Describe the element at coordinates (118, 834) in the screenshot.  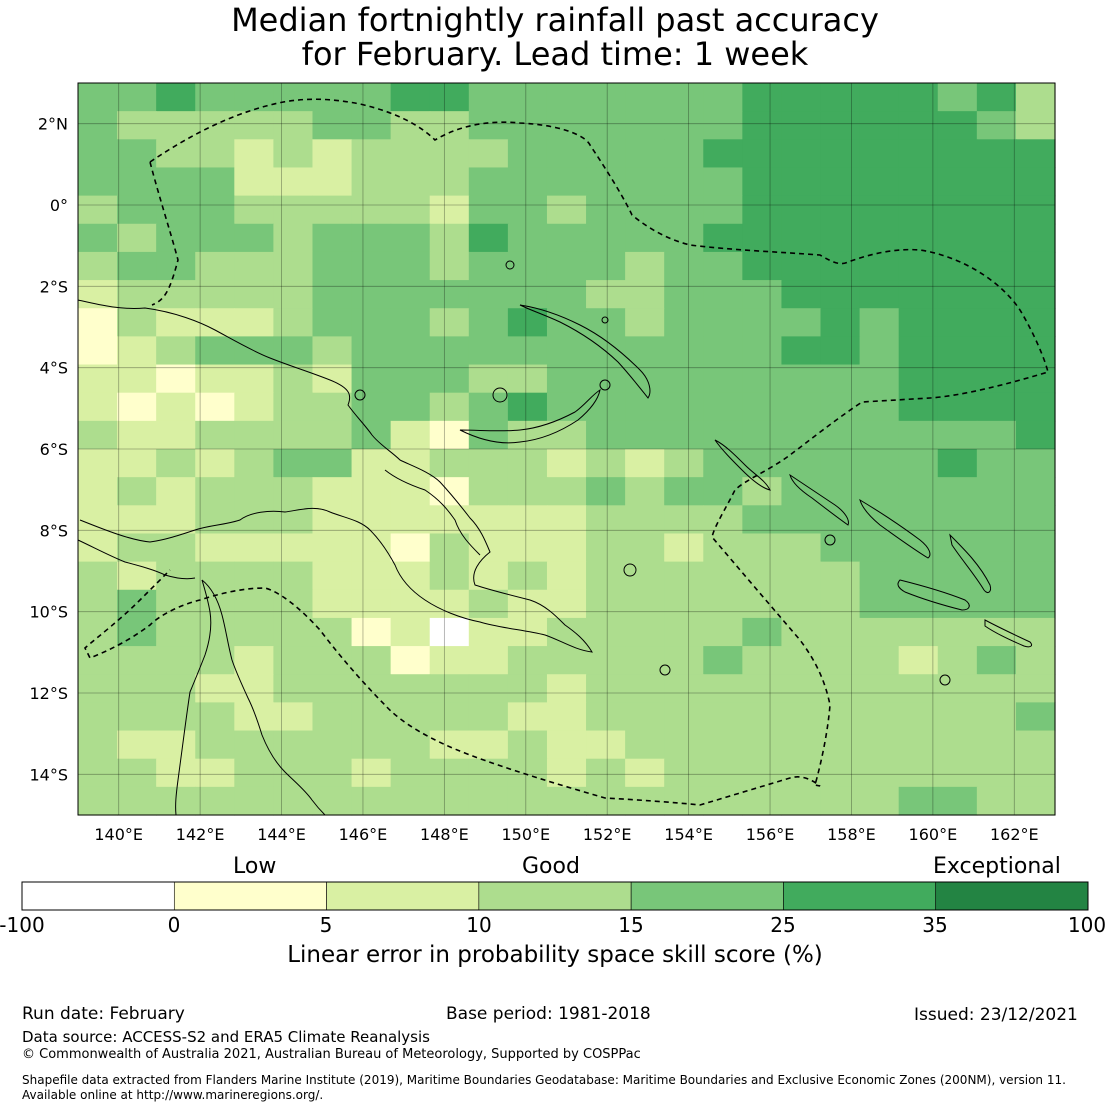
I see `lon-tick-label: 140°E` at that location.